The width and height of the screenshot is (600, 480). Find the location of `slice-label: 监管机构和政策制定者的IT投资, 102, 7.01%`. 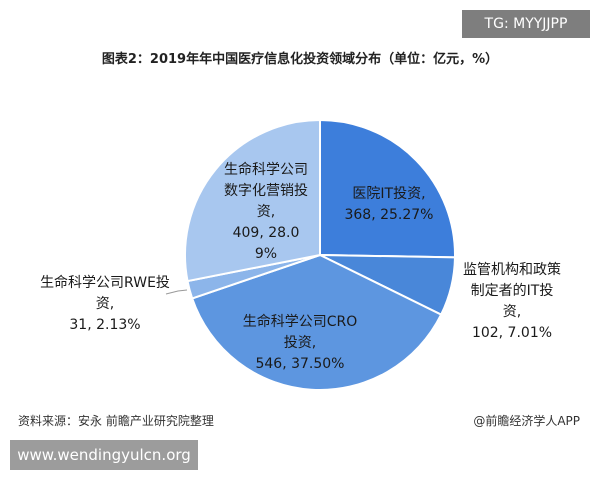

slice-label: 监管机构和政策制定者的IT投资, 102, 7.01% is located at coordinates (512, 302).